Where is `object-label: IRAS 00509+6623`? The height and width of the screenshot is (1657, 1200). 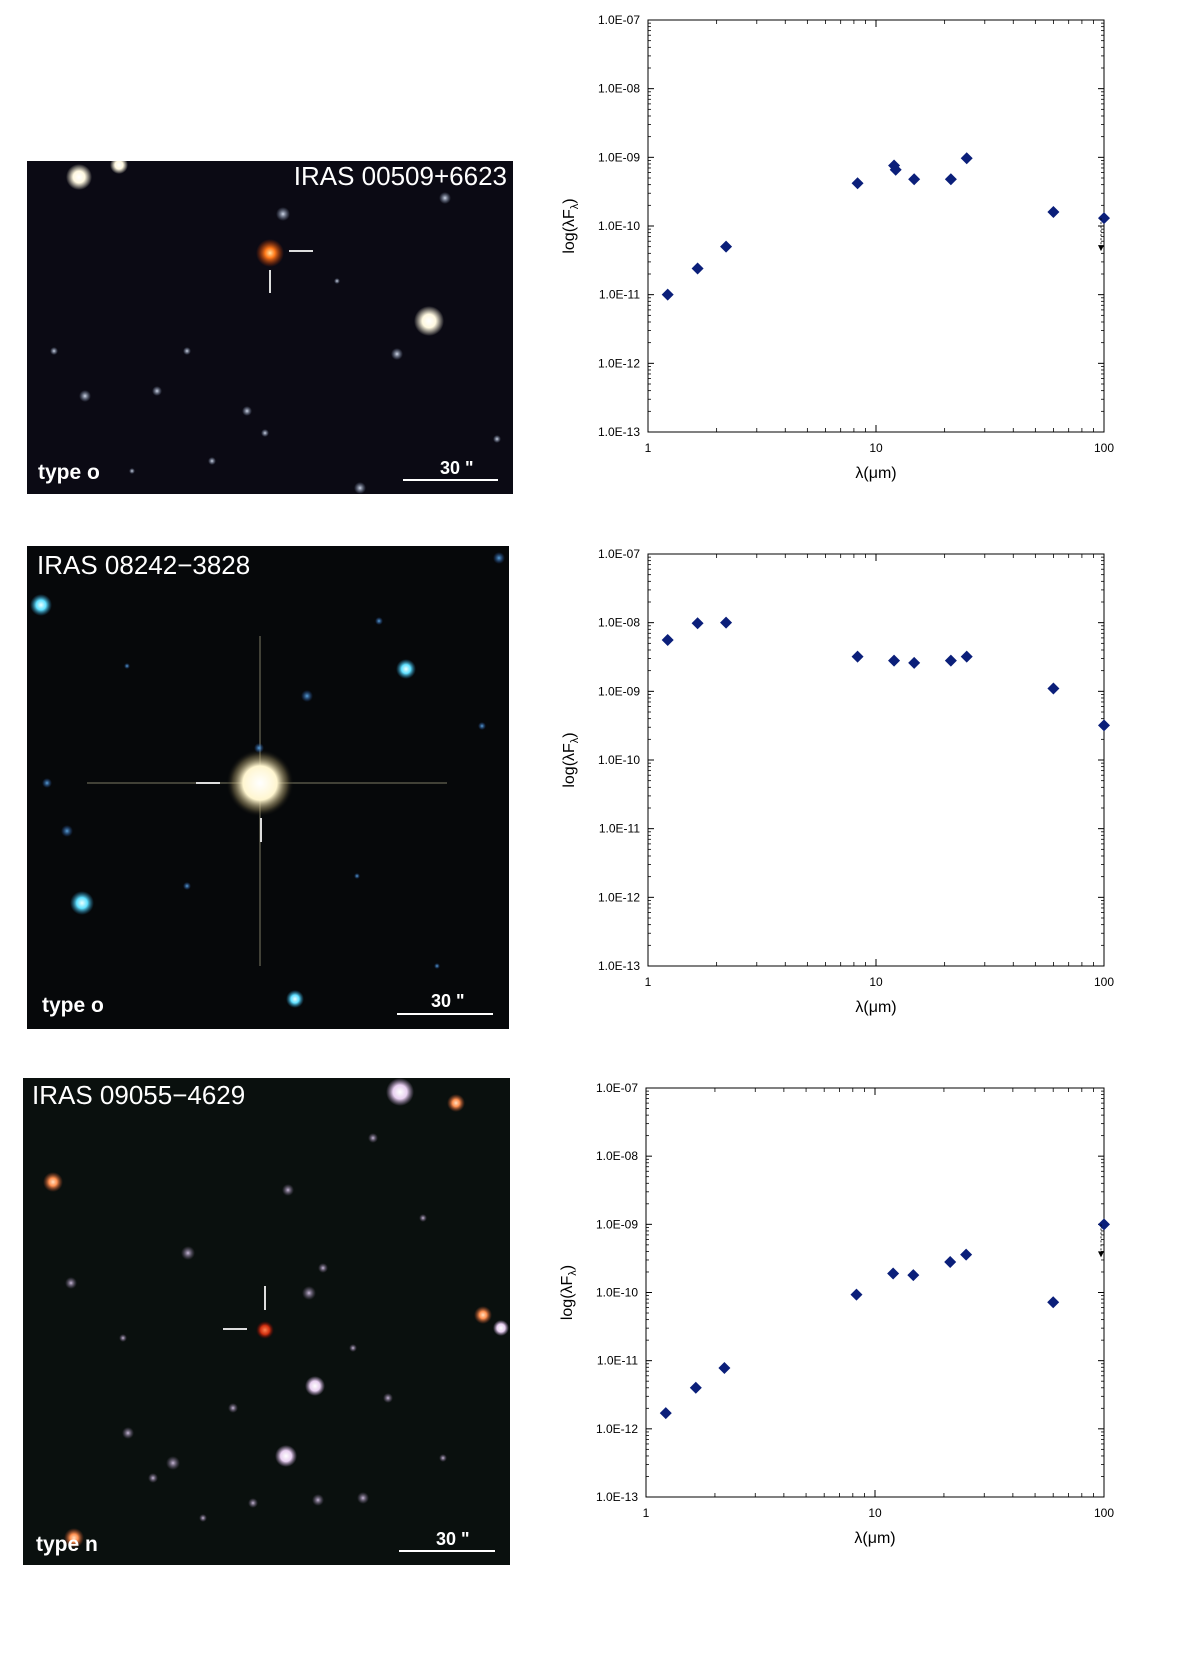 object-label: IRAS 00509+6623 is located at coordinates (400, 176).